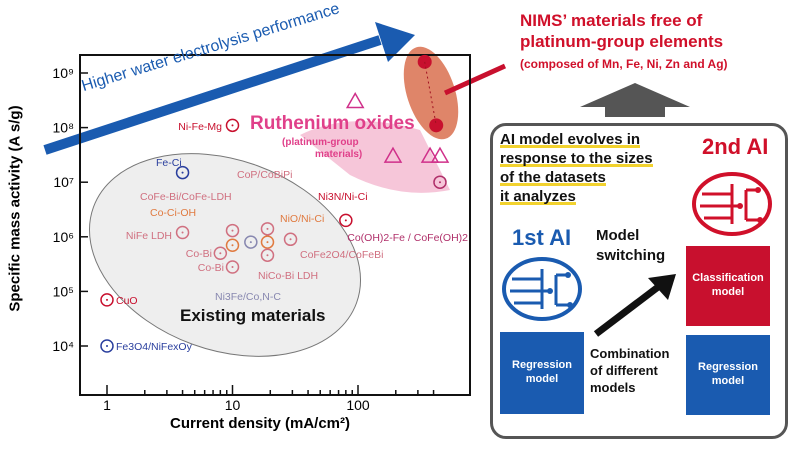 This screenshot has width=800, height=450. I want to click on nims-pointer, so click(475, 79).